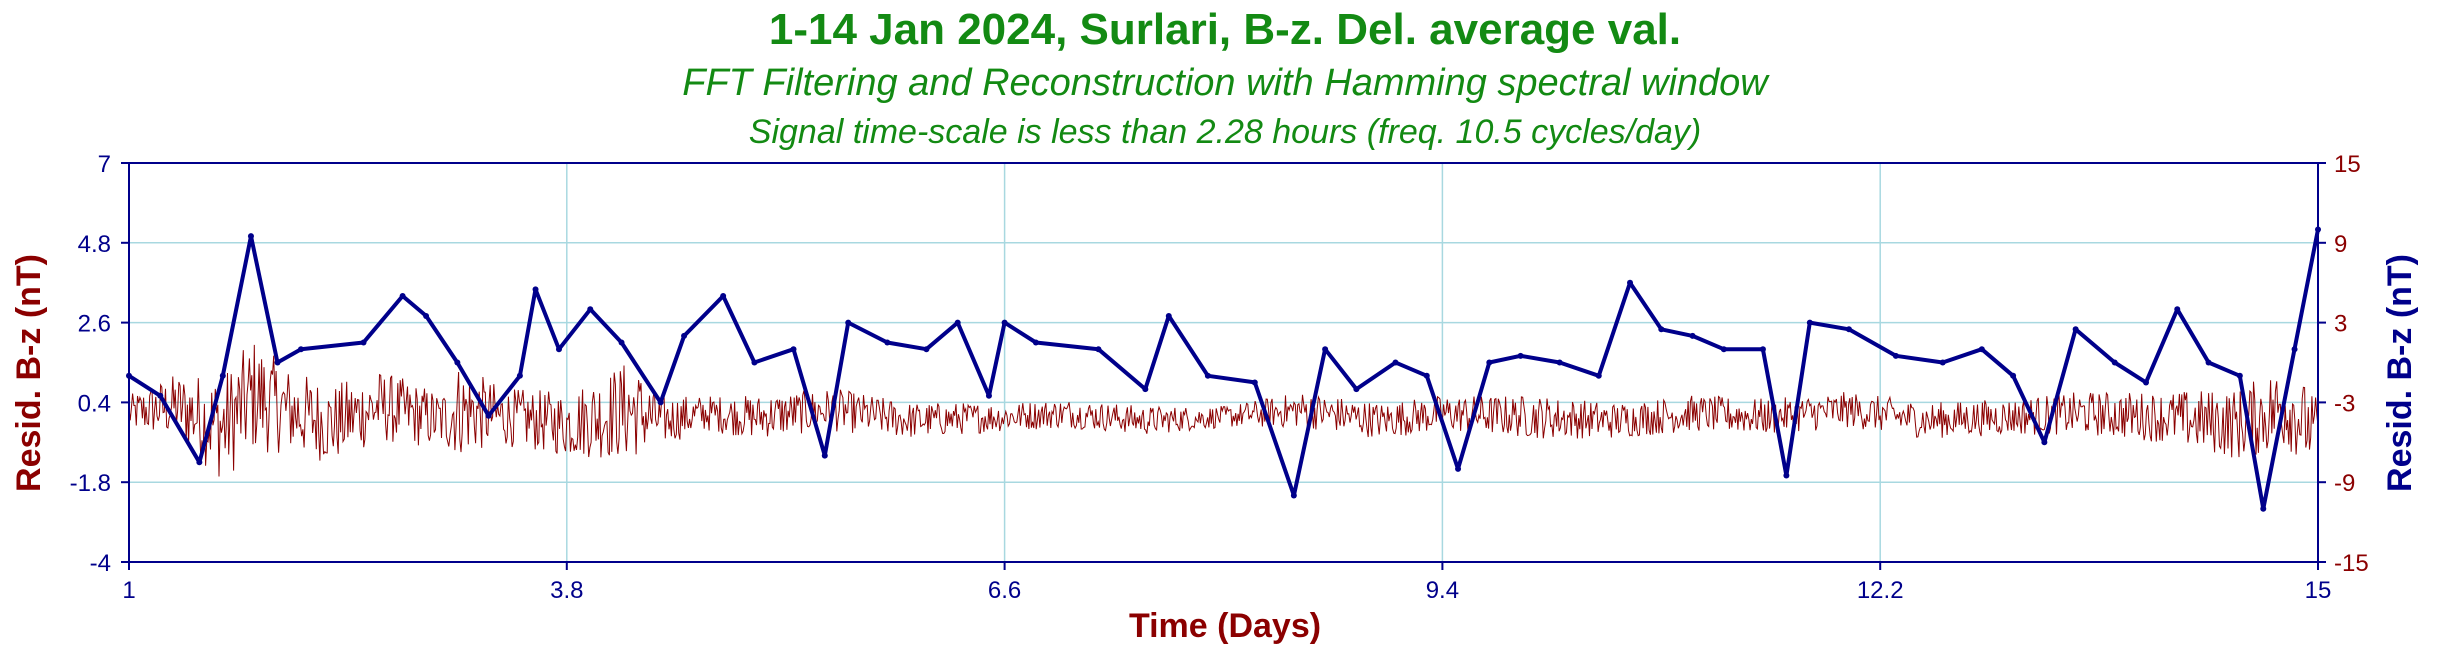 This screenshot has height=648, width=2438. What do you see at coordinates (2347, 164) in the screenshot?
I see `y-tick-label-right: 15` at bounding box center [2347, 164].